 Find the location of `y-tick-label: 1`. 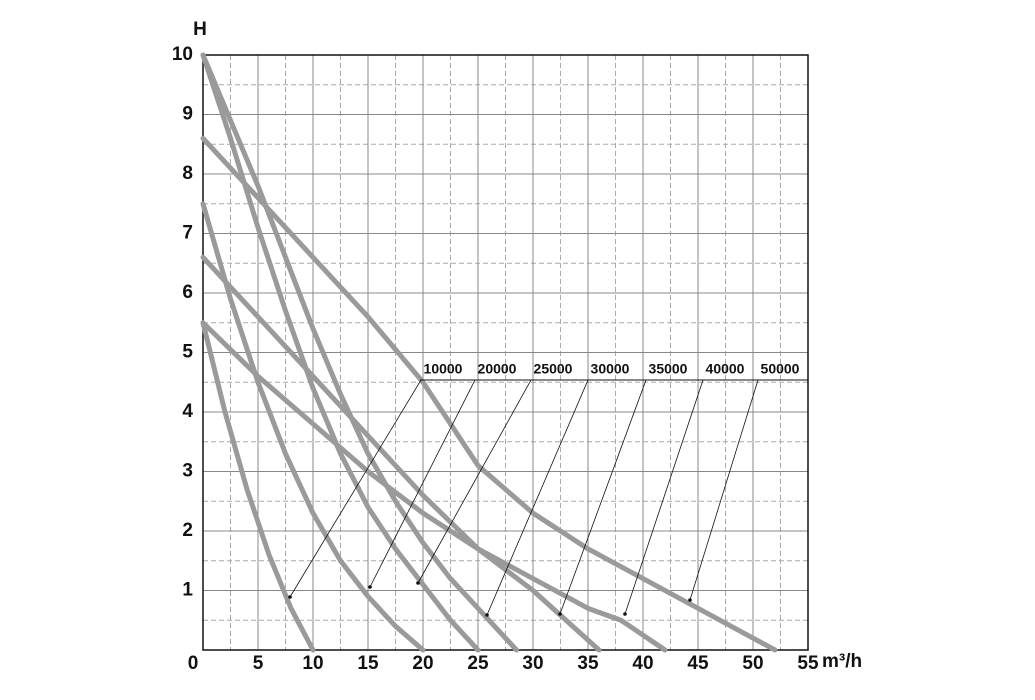

y-tick-label: 1 is located at coordinates (187, 590).